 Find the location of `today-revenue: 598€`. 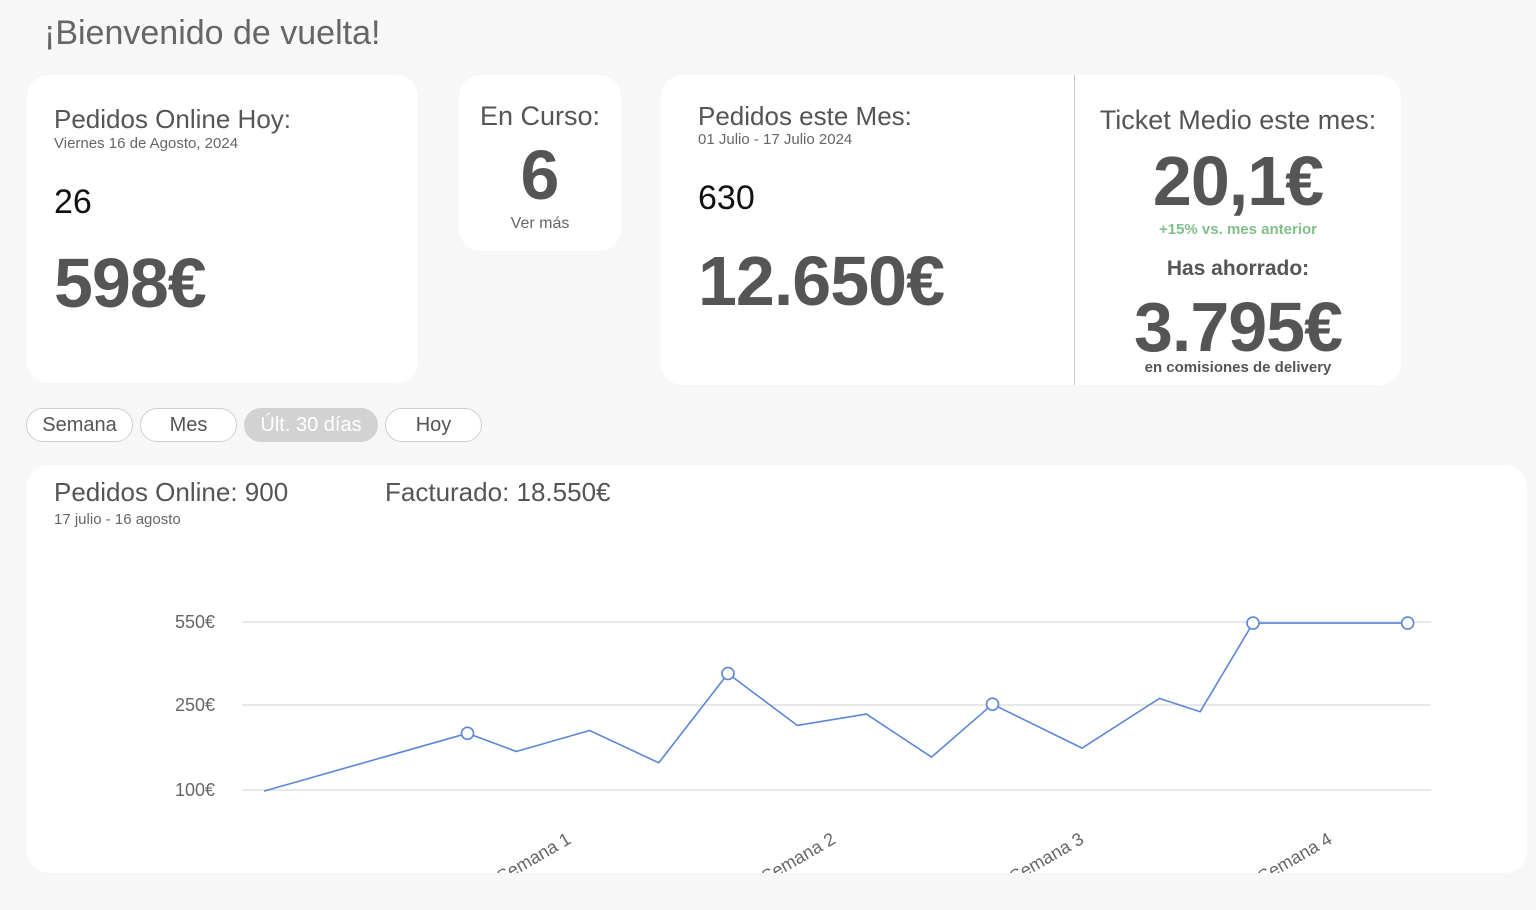

today-revenue: 598€ is located at coordinates (130, 283).